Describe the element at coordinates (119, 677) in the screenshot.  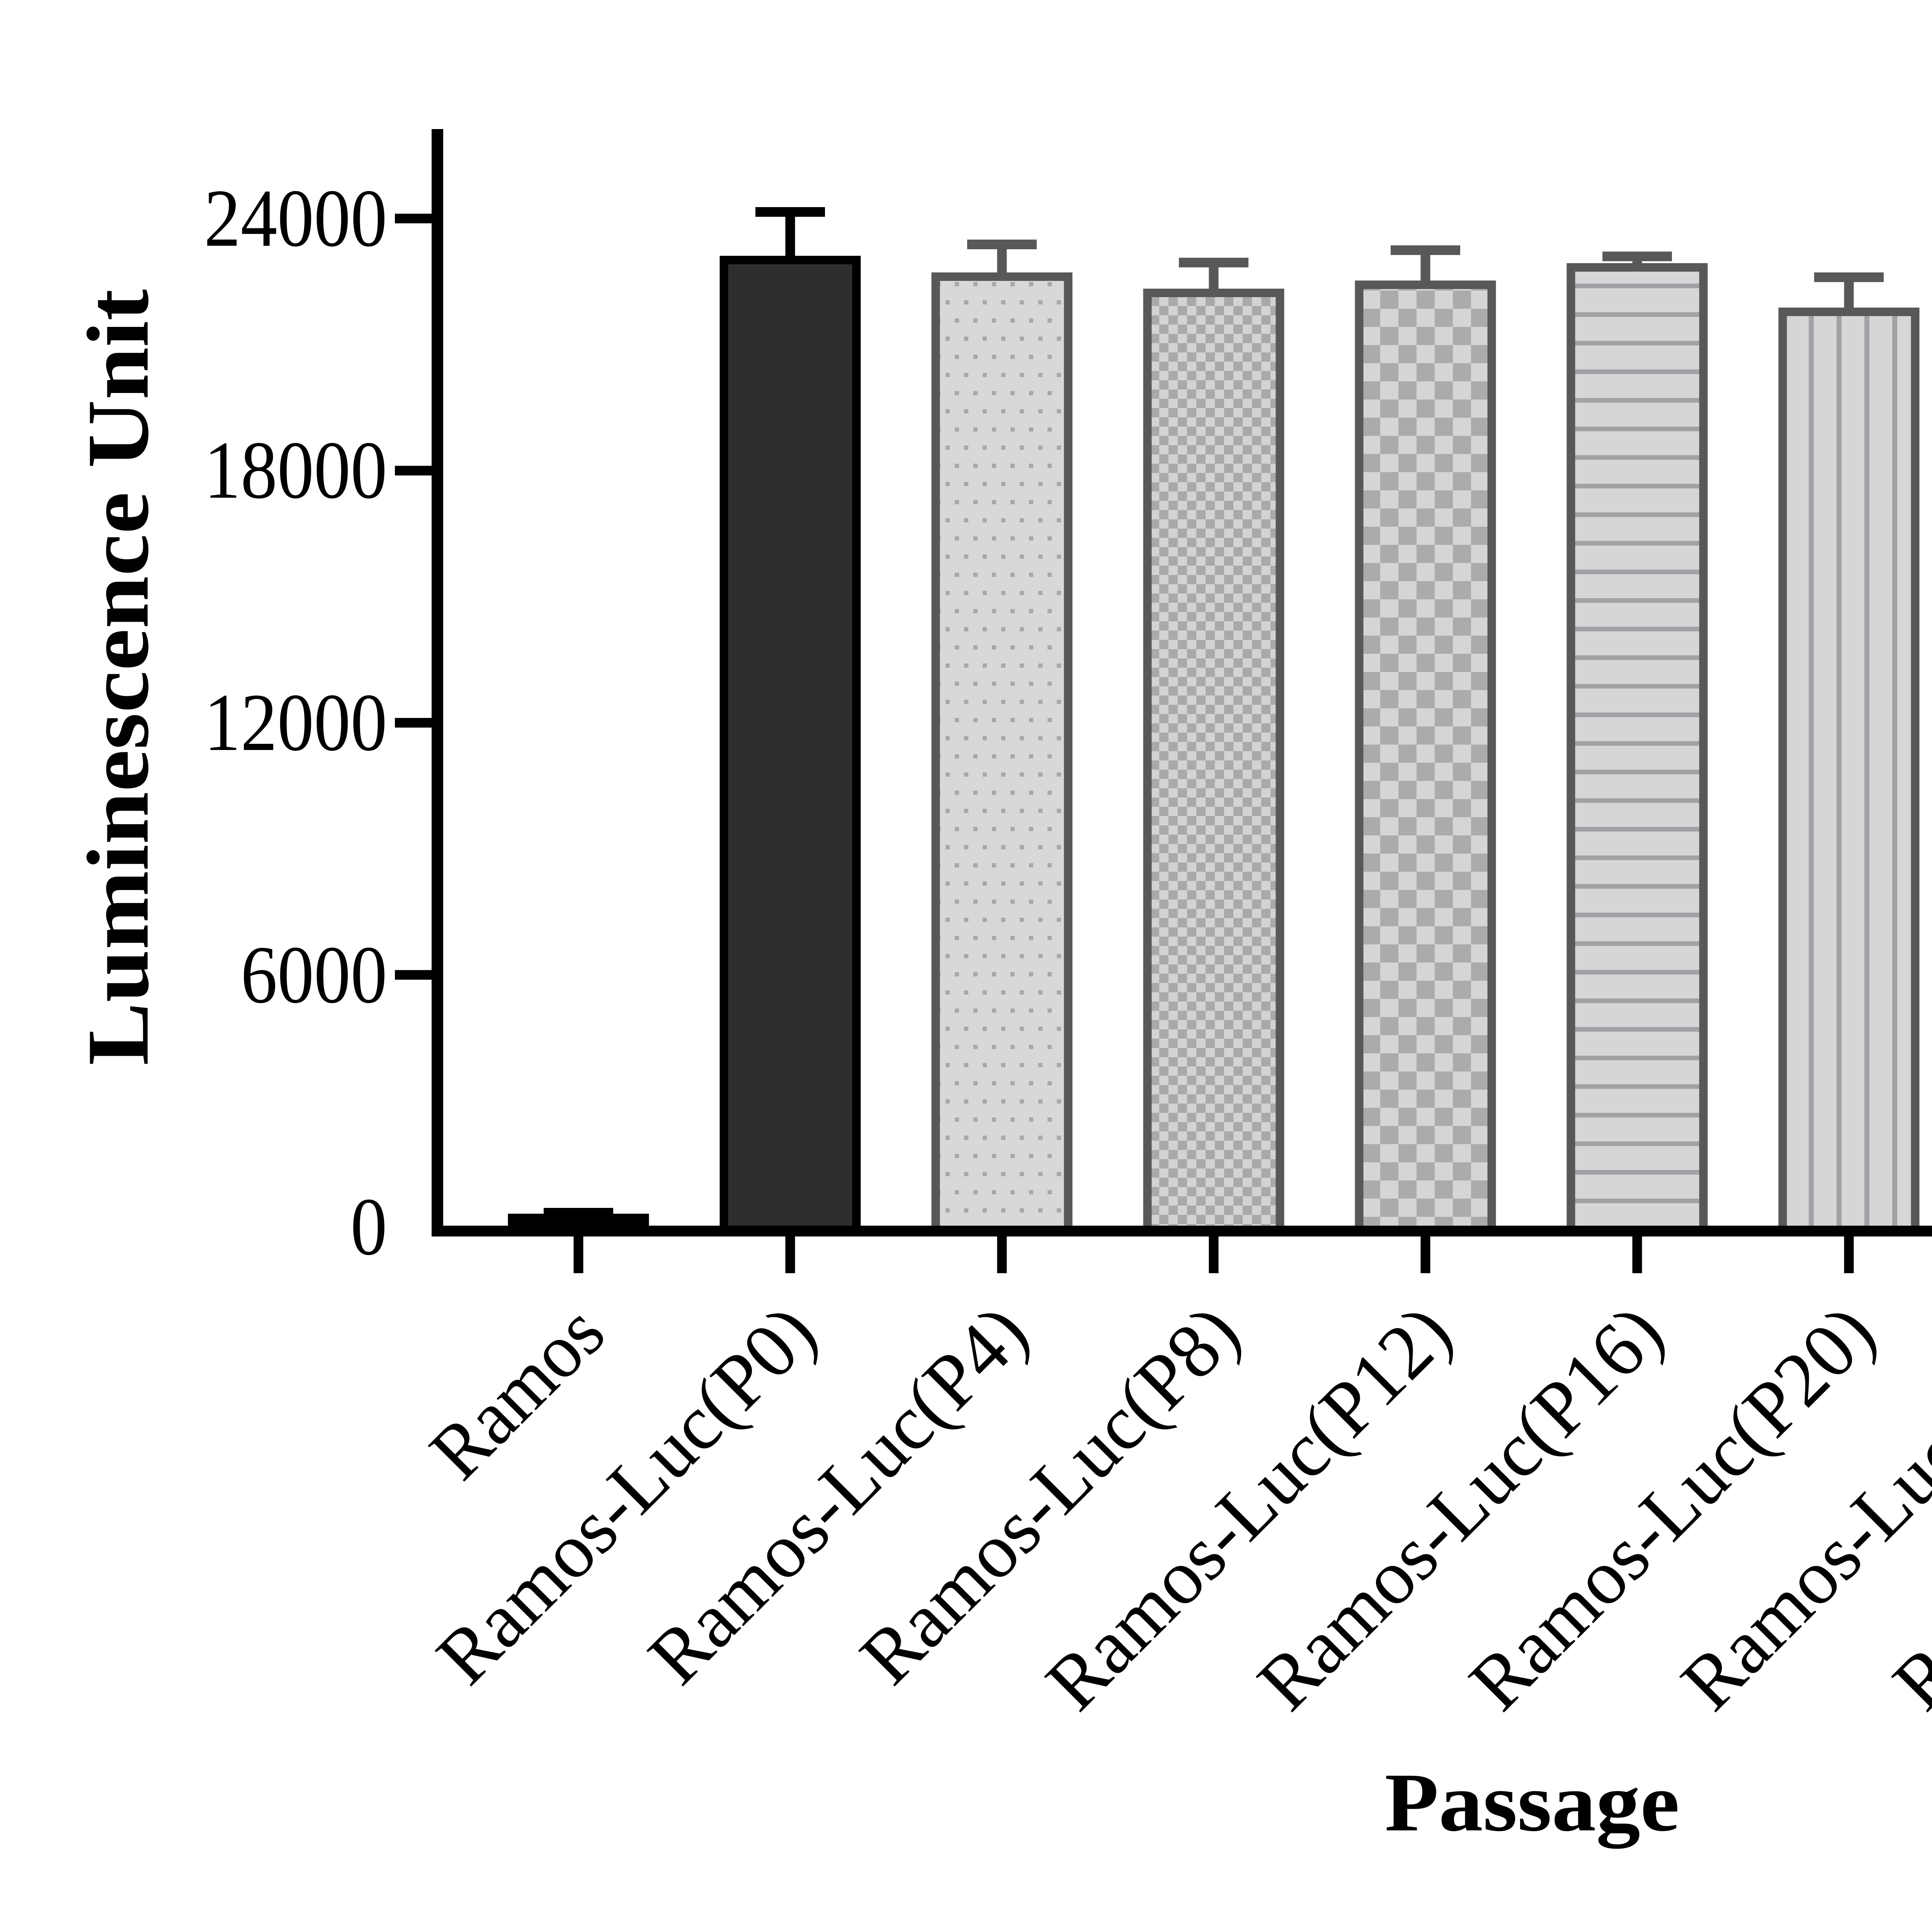
I see `svg-text: Luminescence Unit` at that location.